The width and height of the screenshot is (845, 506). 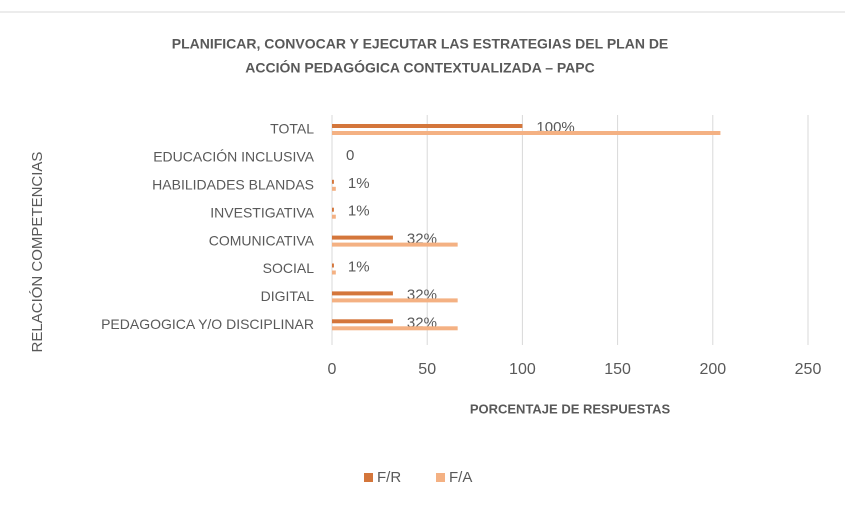 What do you see at coordinates (292, 129) in the screenshot?
I see `y-tick-label: TOTAL` at bounding box center [292, 129].